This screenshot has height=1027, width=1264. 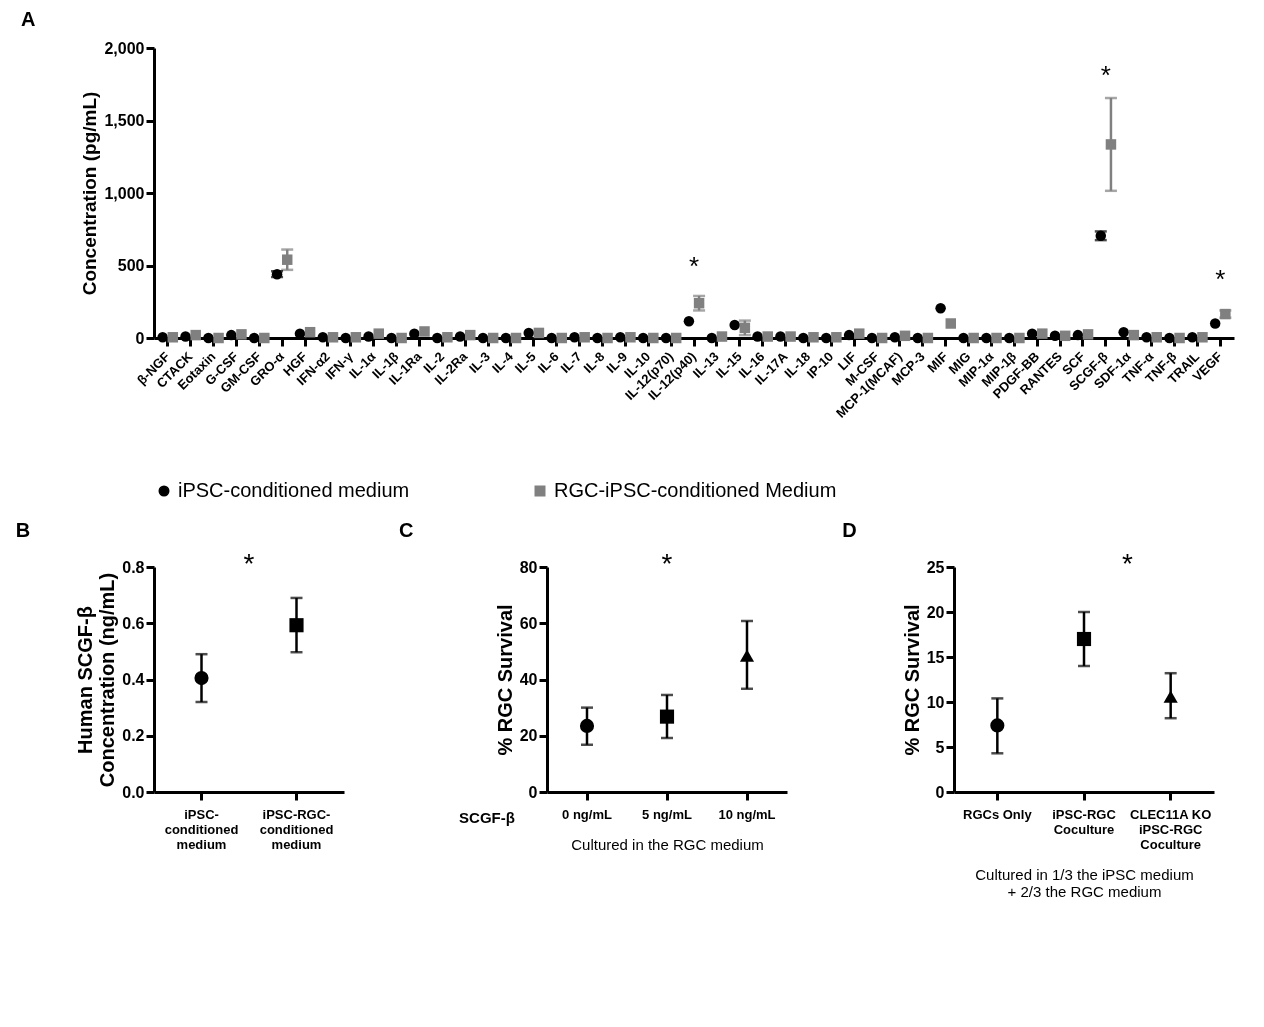 What do you see at coordinates (747, 814) in the screenshot?
I see `x-tick-label: 10 ng/mL` at bounding box center [747, 814].